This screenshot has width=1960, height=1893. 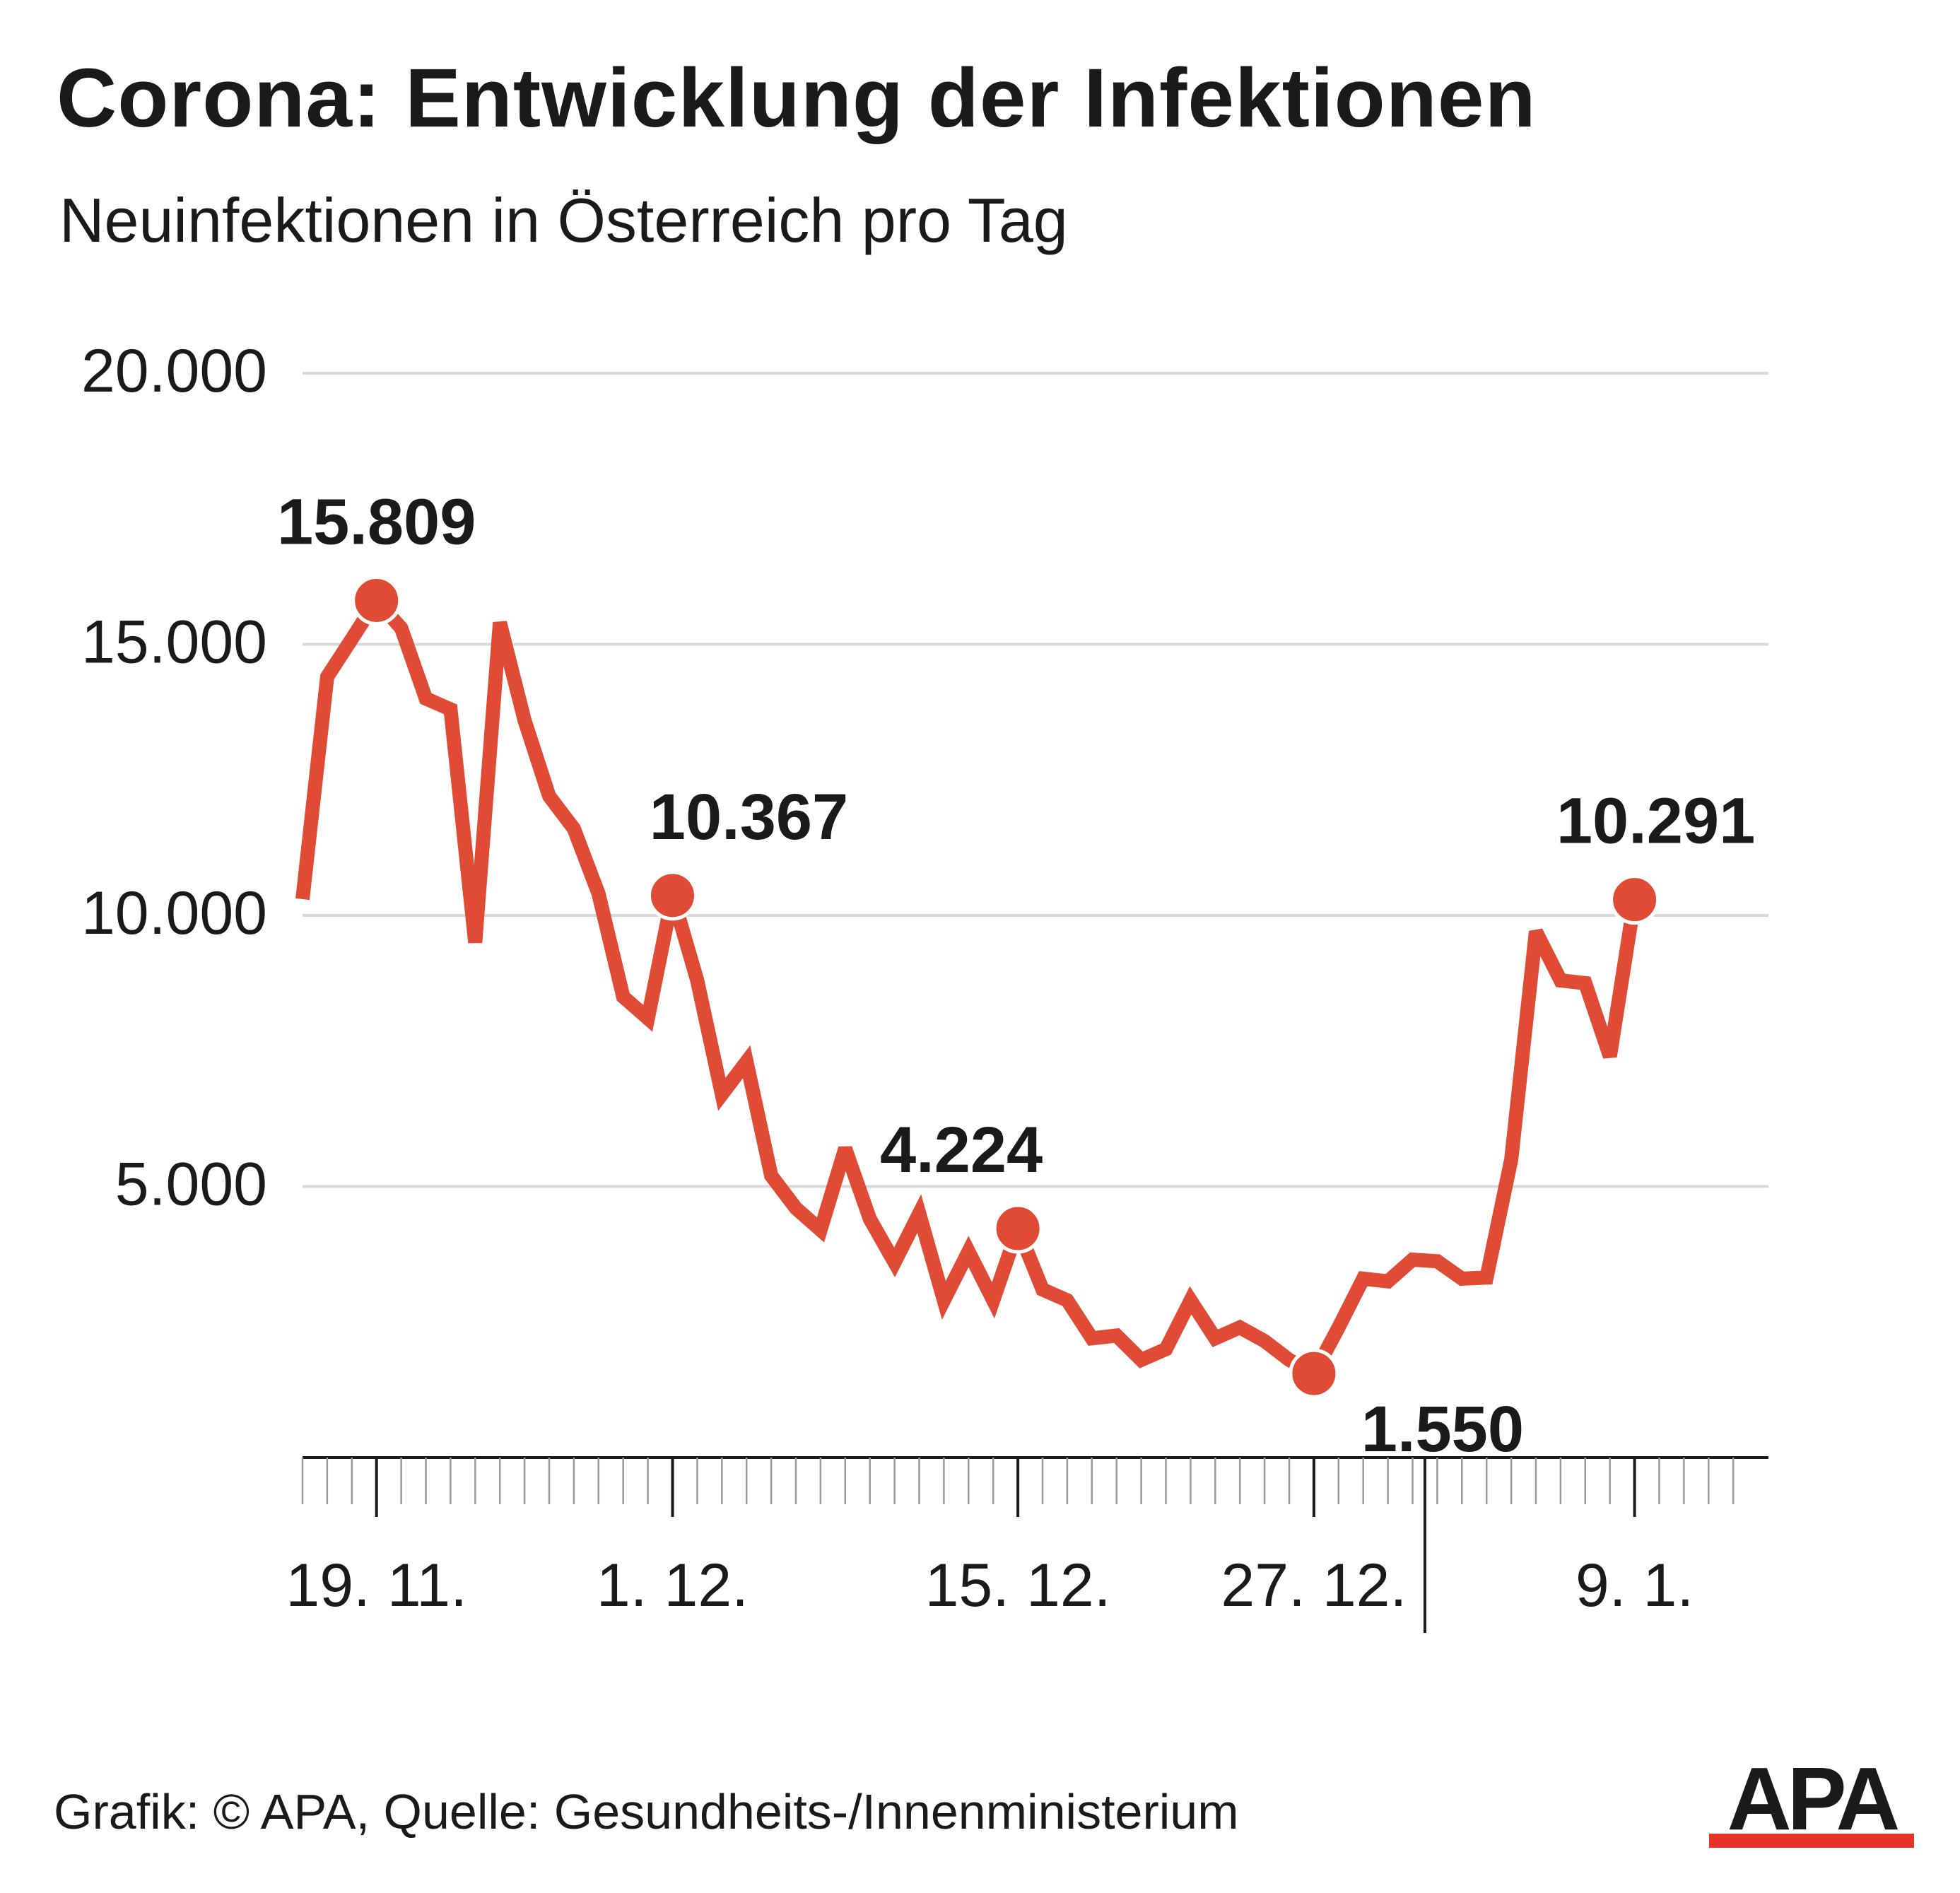 What do you see at coordinates (191, 1185) in the screenshot?
I see `y-tick-label: 5.000` at bounding box center [191, 1185].